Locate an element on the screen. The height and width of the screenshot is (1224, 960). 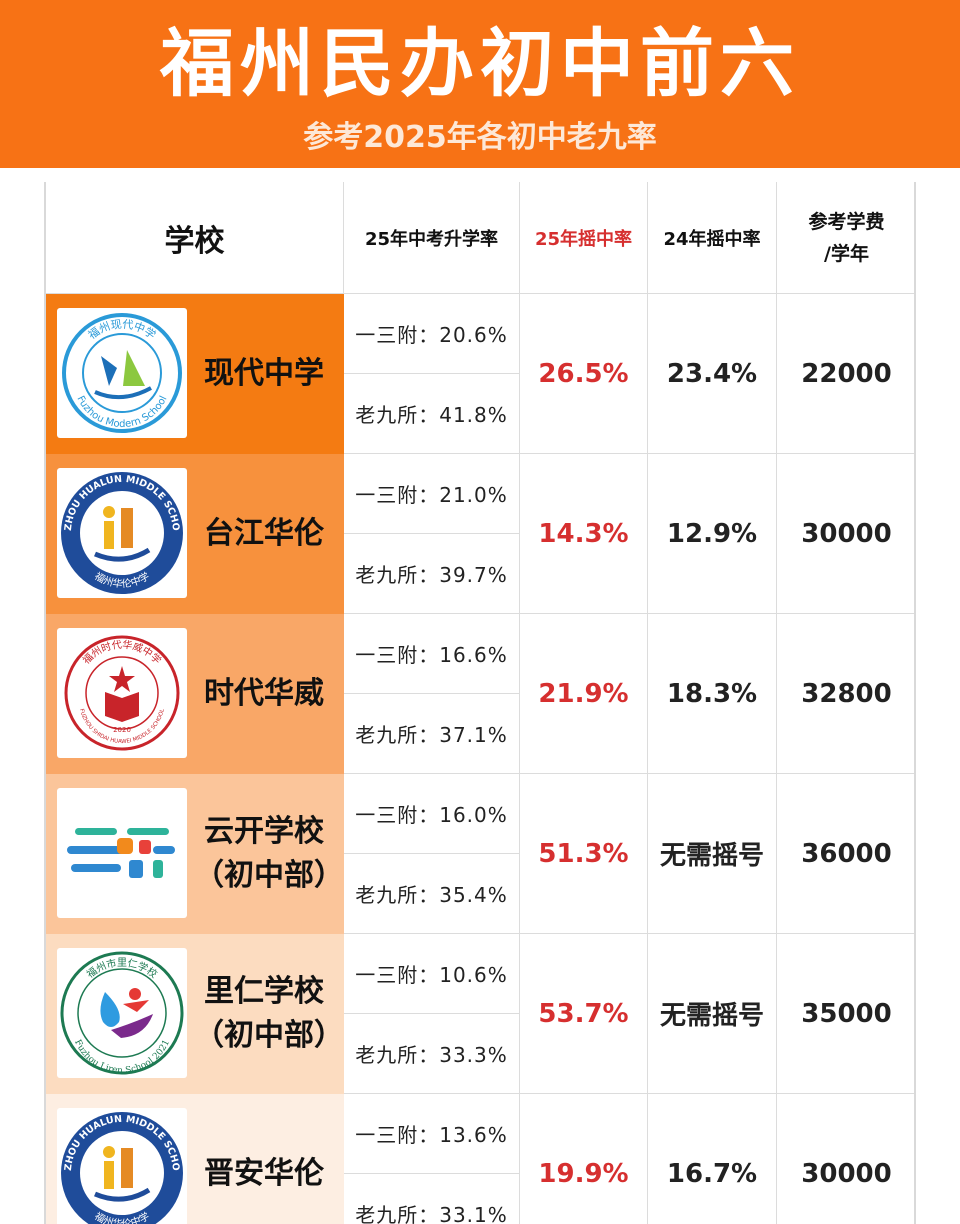
header-lottery-rate-2025: 25年摇中率 is located at coordinates (584, 238).